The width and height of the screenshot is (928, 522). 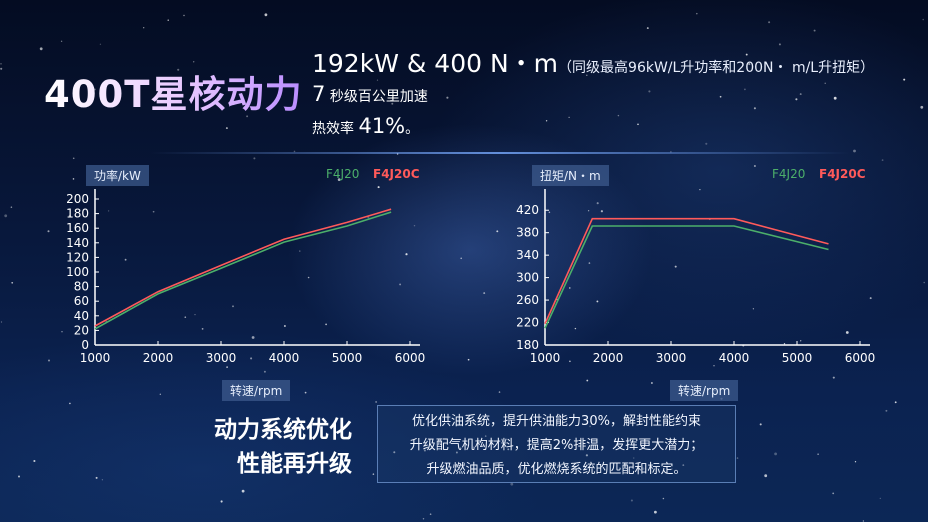 What do you see at coordinates (382, 126) in the screenshot?
I see `thermal-efficiency-value: 41%` at bounding box center [382, 126].